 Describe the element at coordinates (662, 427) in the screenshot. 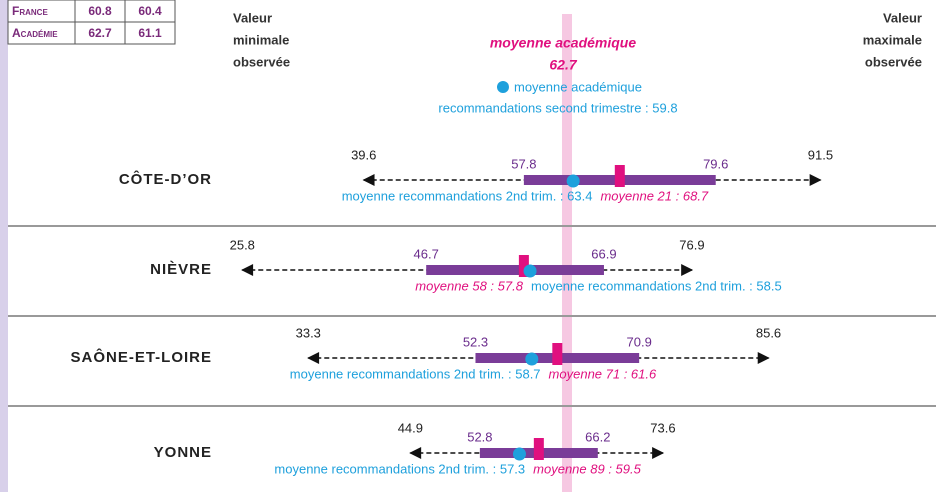

I see `max-label: 73.6` at that location.